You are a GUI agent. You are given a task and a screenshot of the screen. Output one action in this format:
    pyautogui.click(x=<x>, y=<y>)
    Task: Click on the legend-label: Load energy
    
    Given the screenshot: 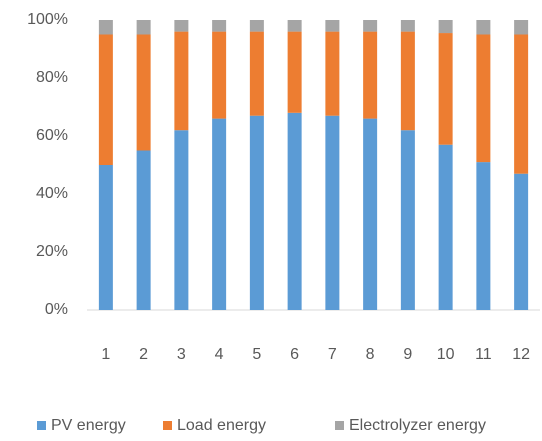 What is the action you would take?
    pyautogui.click(x=221, y=425)
    